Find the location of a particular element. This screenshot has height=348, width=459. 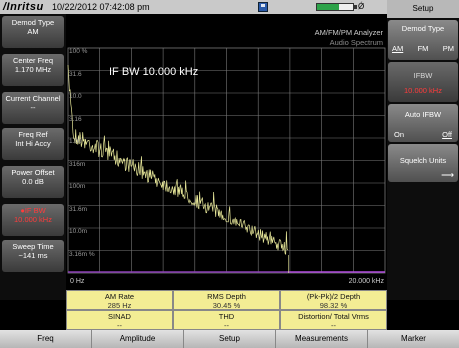

left-param-box: Power Offset 0.0 dB is located at coordinates (33, 182).